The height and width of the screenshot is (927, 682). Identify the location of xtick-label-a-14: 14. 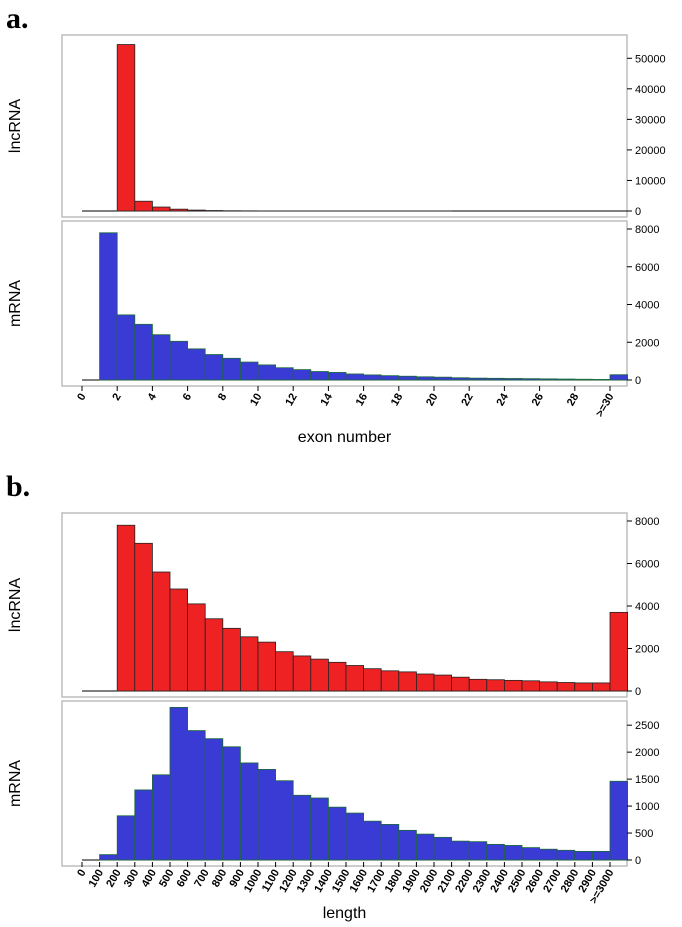
(326, 399).